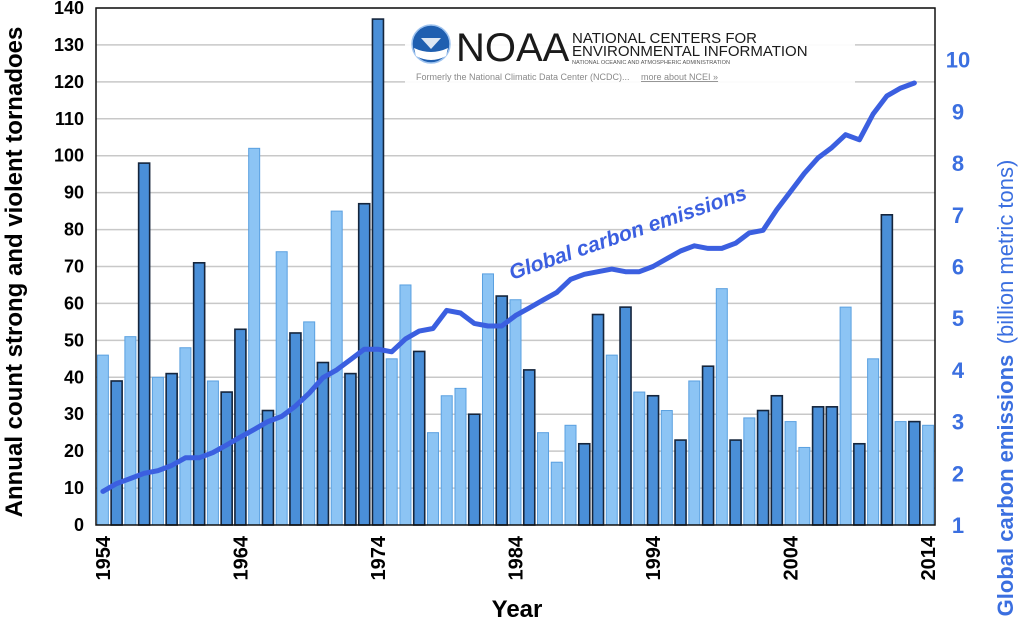 Image resolution: width=1024 pixels, height=625 pixels. What do you see at coordinates (625, 416) in the screenshot?
I see `tornado-bar-1992` at bounding box center [625, 416].